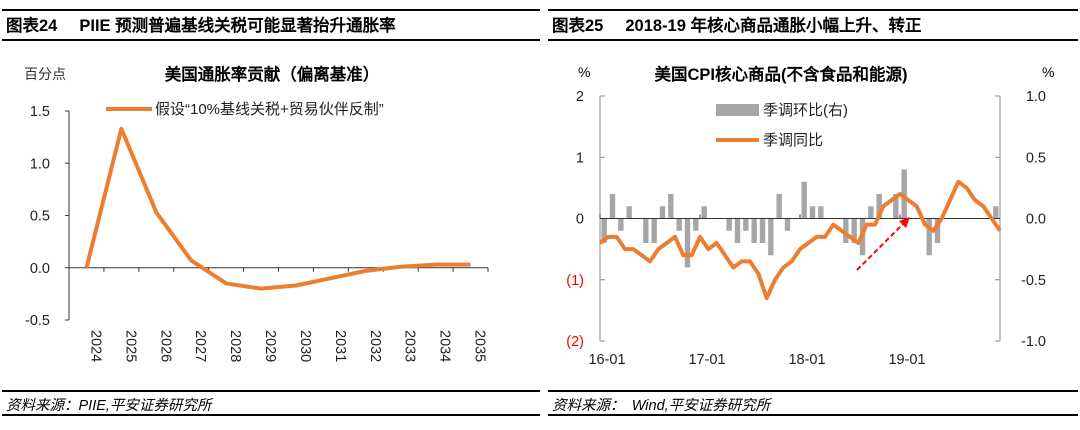  Describe the element at coordinates (781, 74) in the screenshot. I see `chart-title: 美国CPI核心商品(不含食品和能源)` at that location.